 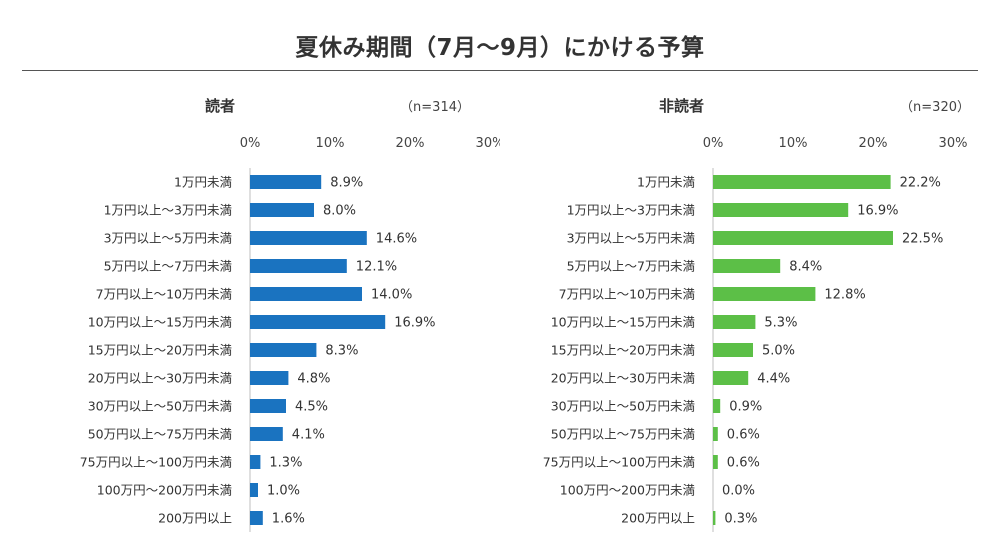 I want to click on page-title: 夏休み期間（7月〜9月）にかける予算, so click(x=500, y=48).